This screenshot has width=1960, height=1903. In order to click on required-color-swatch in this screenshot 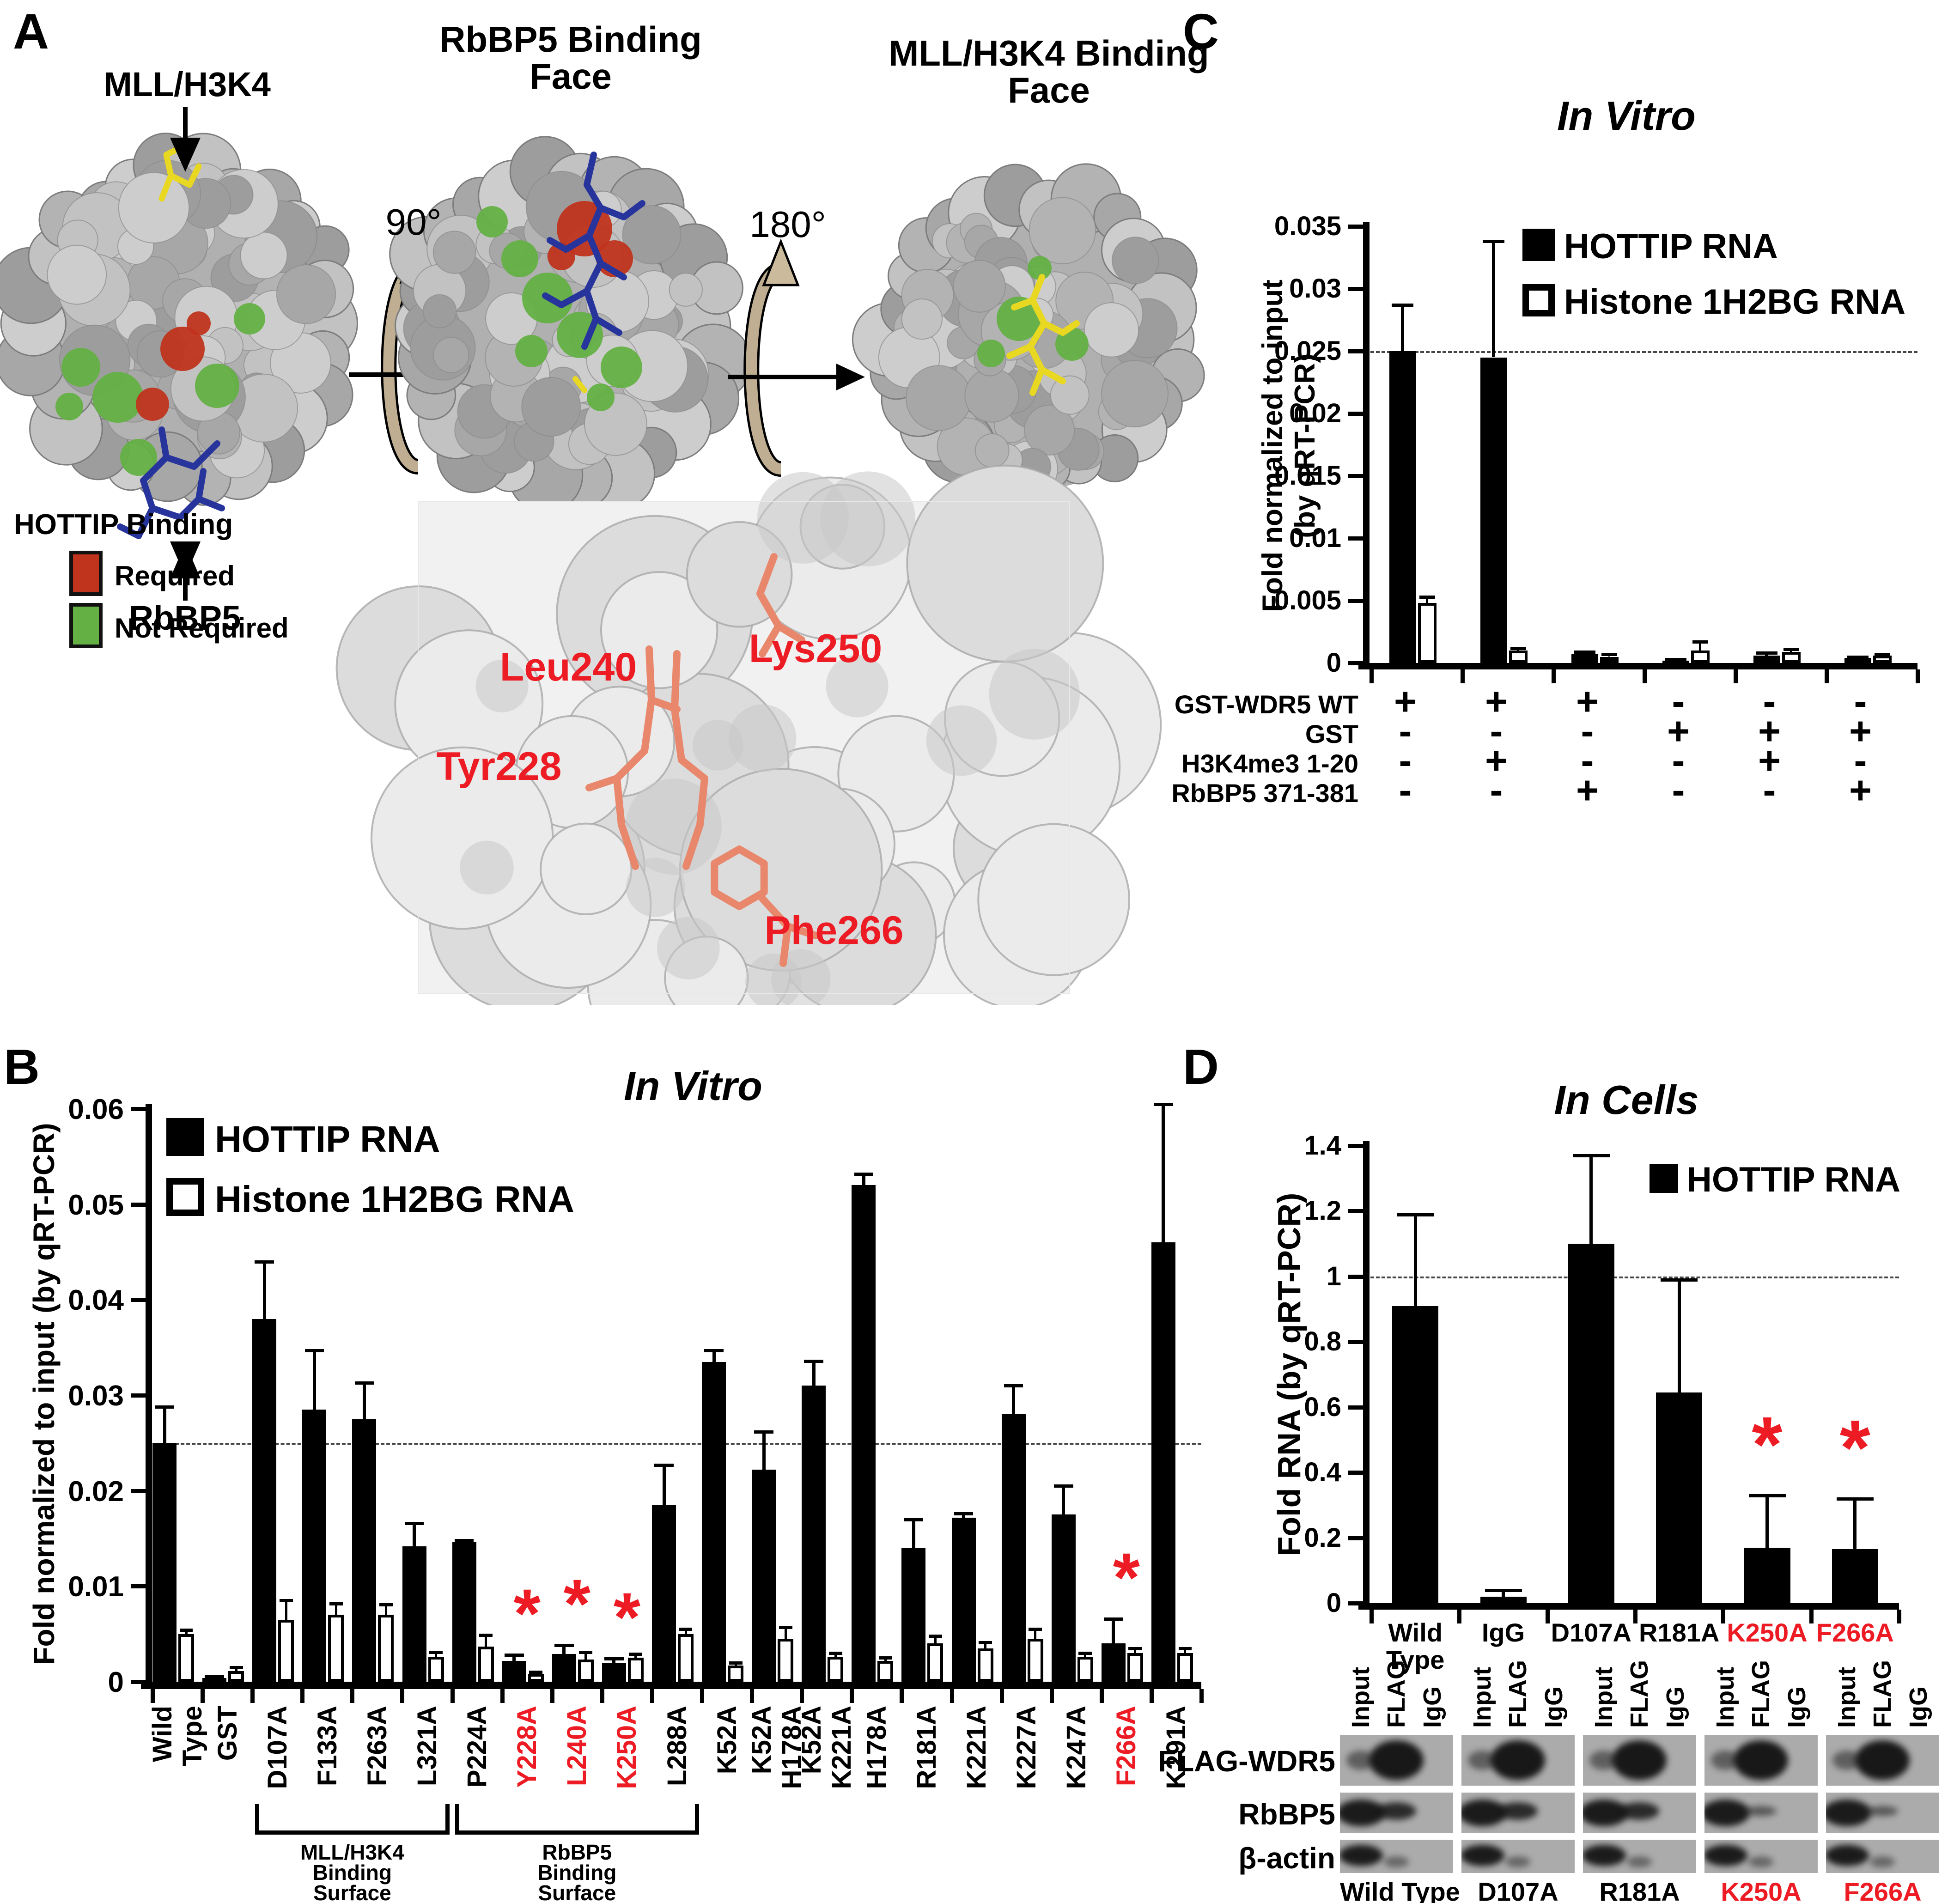, I will do `click(86, 573)`.